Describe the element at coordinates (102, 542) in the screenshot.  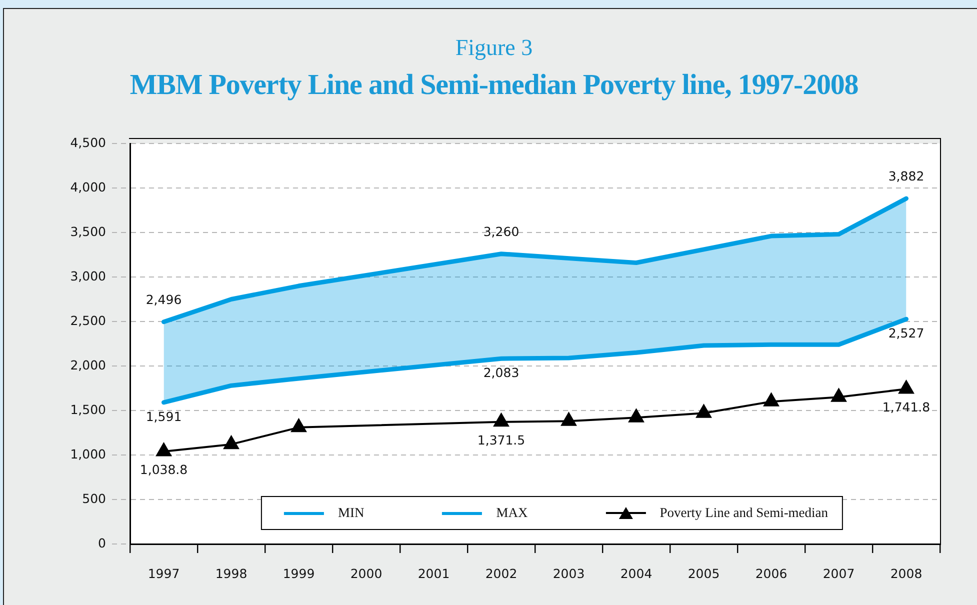
I see `y-tick-label: 0` at that location.